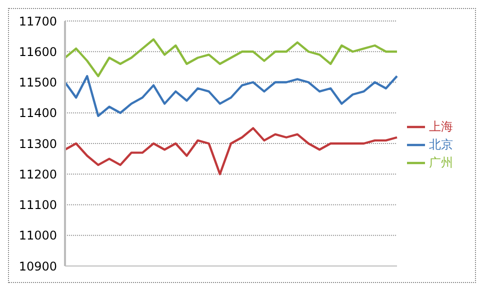 This screenshot has width=482, height=289. I want to click on y-tick-label: 11000, so click(37, 235).